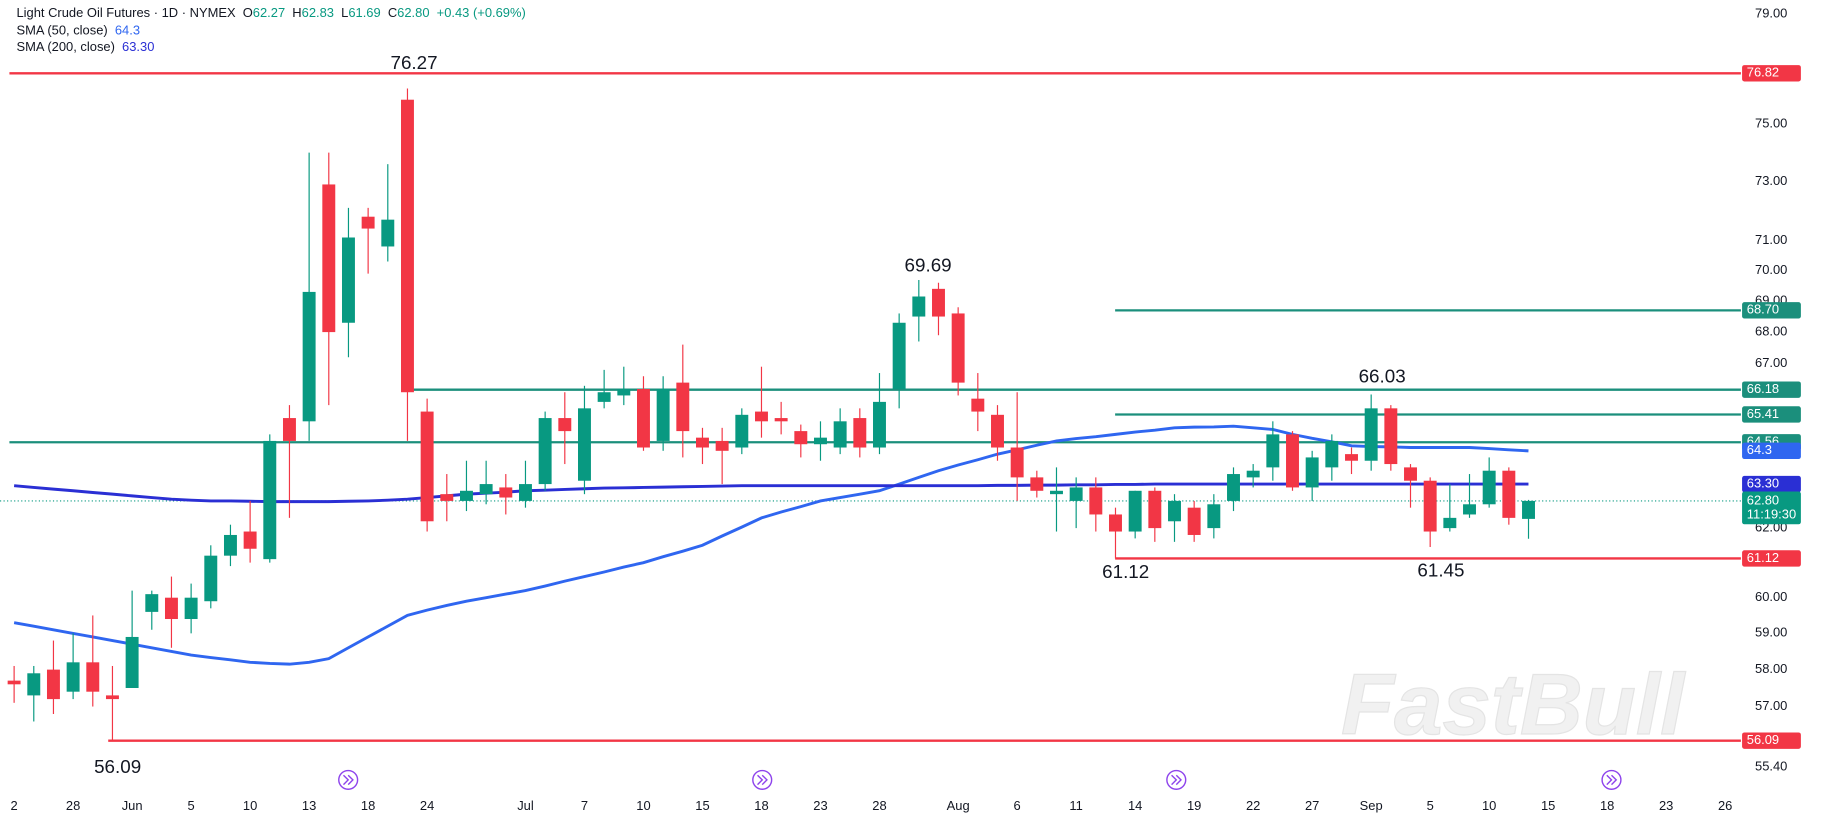 This screenshot has width=1835, height=822. What do you see at coordinates (344, 12) in the screenshot?
I see `ohlc-key: L` at bounding box center [344, 12].